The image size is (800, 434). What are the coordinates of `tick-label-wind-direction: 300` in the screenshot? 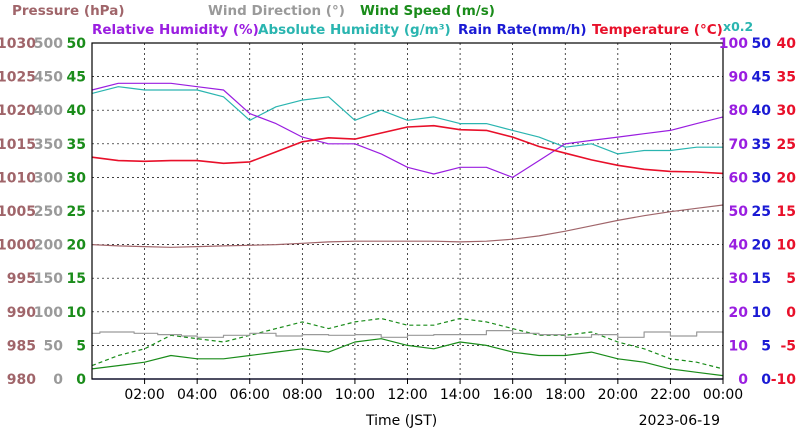 It's located at (48, 178).